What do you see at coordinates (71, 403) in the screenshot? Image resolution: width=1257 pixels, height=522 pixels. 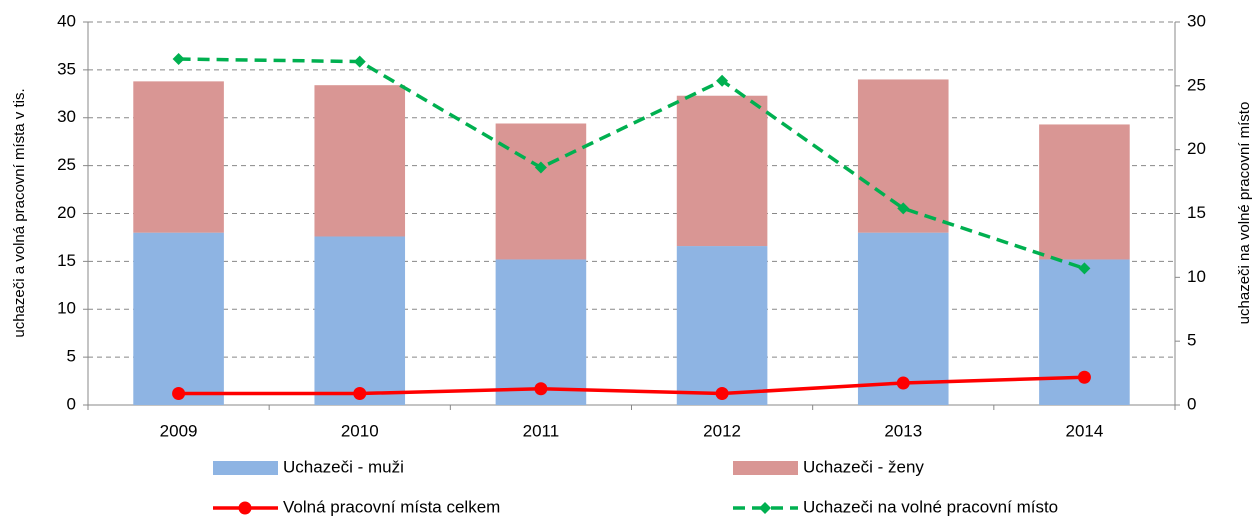 I see `y-tick-label: 0` at bounding box center [71, 403].